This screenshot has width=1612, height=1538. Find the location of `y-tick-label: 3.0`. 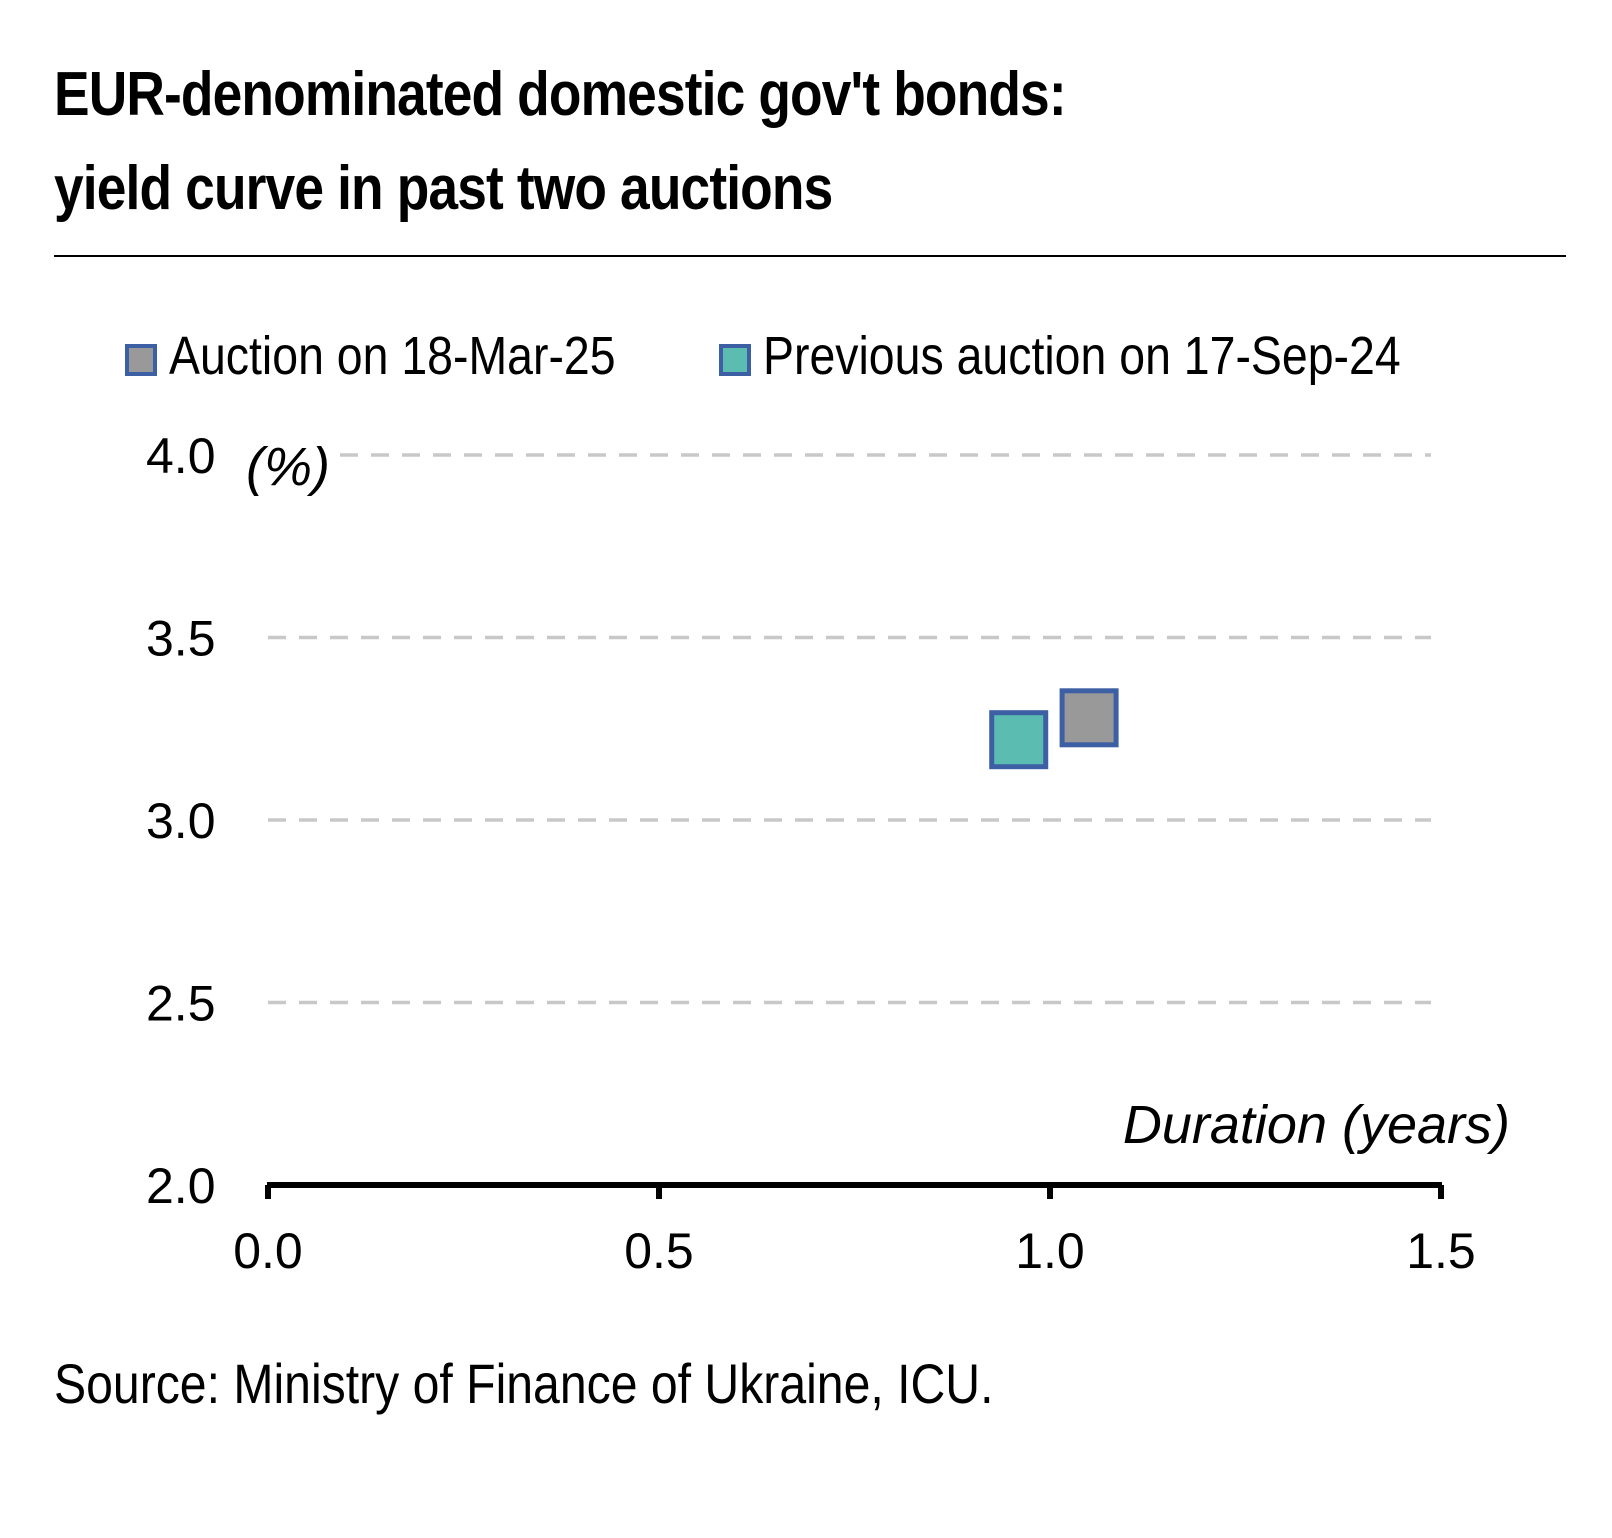

y-tick-label: 3.0 is located at coordinates (181, 821).